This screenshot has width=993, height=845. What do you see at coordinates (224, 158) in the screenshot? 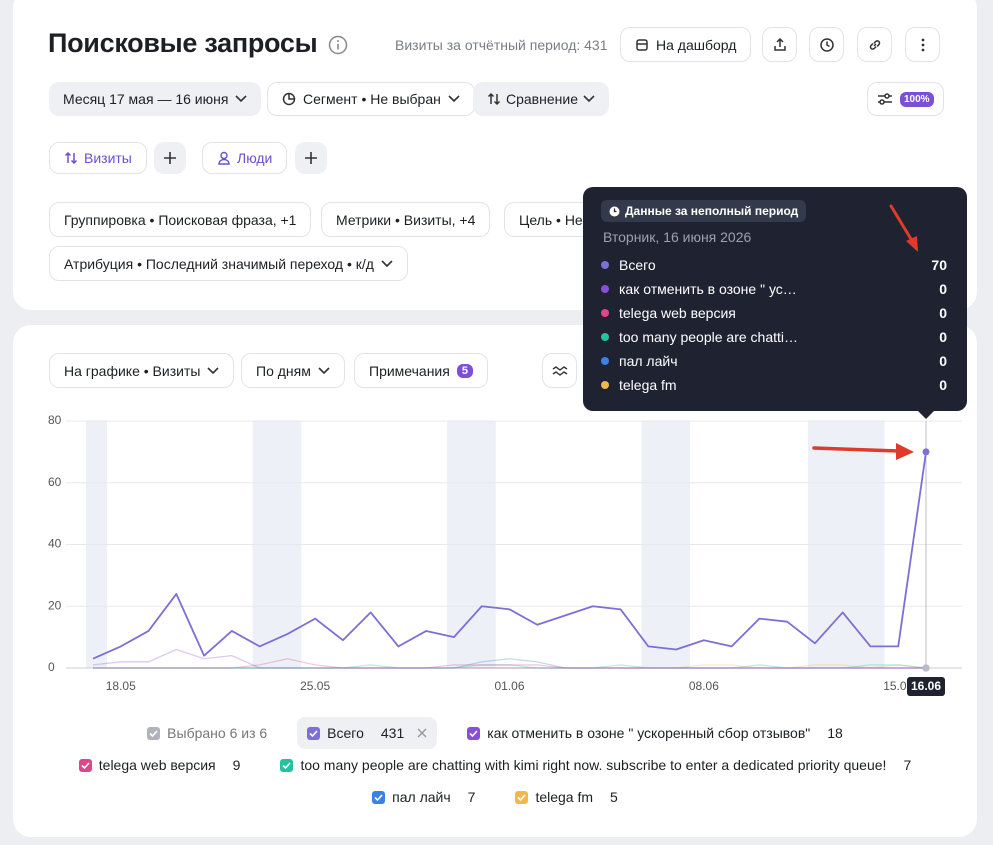
I see `people-icon` at bounding box center [224, 158].